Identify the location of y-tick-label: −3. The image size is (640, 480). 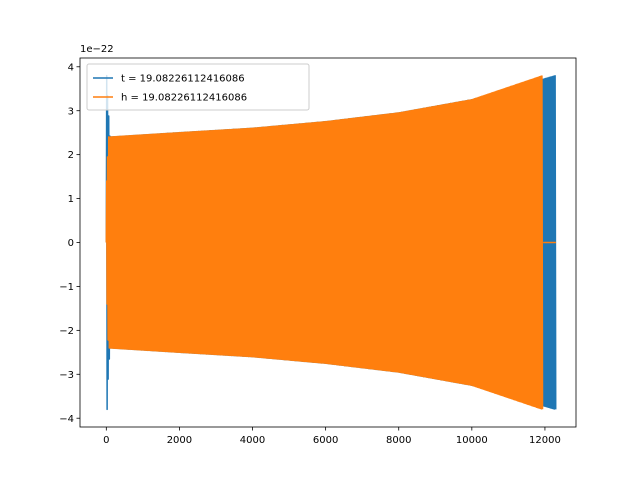
(66, 375).